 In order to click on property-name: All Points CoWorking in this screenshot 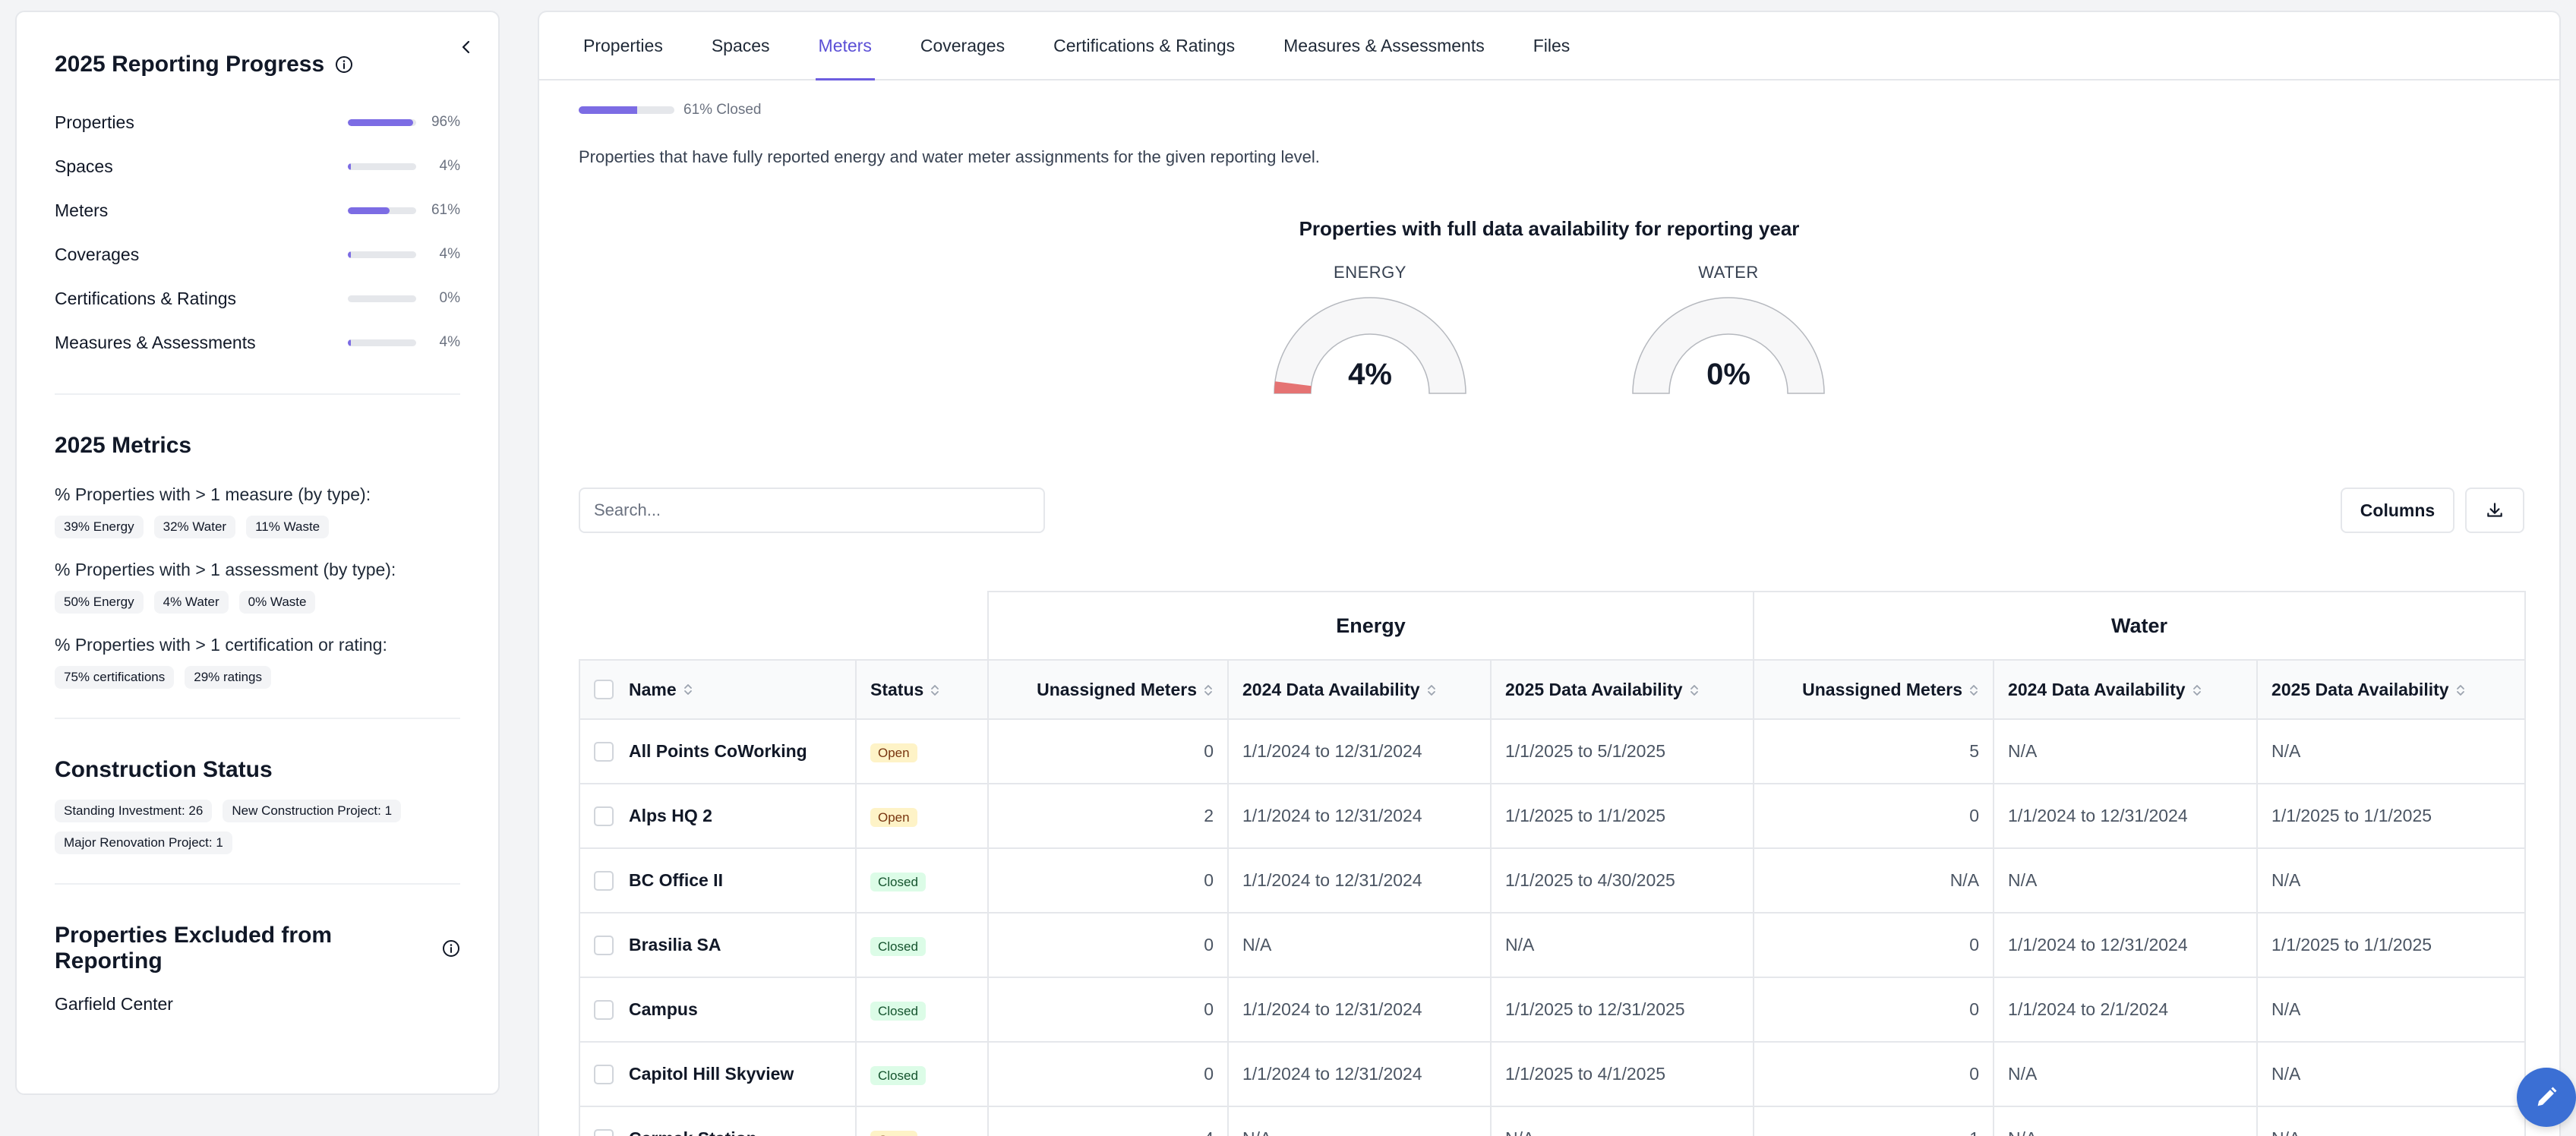, I will do `click(718, 751)`.